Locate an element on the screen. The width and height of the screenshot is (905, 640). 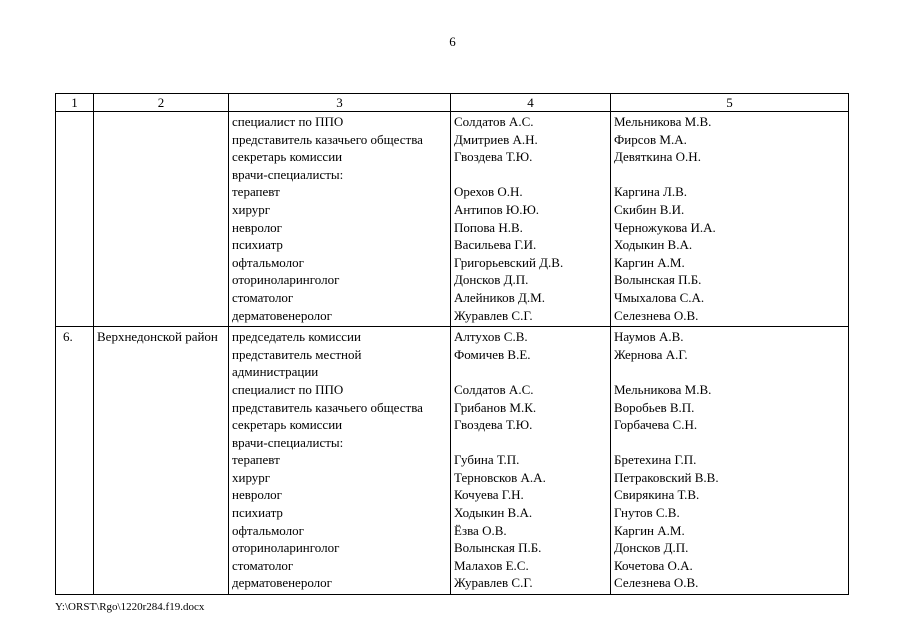
cell-line: Малахов Е.С. is located at coordinates (491, 565).